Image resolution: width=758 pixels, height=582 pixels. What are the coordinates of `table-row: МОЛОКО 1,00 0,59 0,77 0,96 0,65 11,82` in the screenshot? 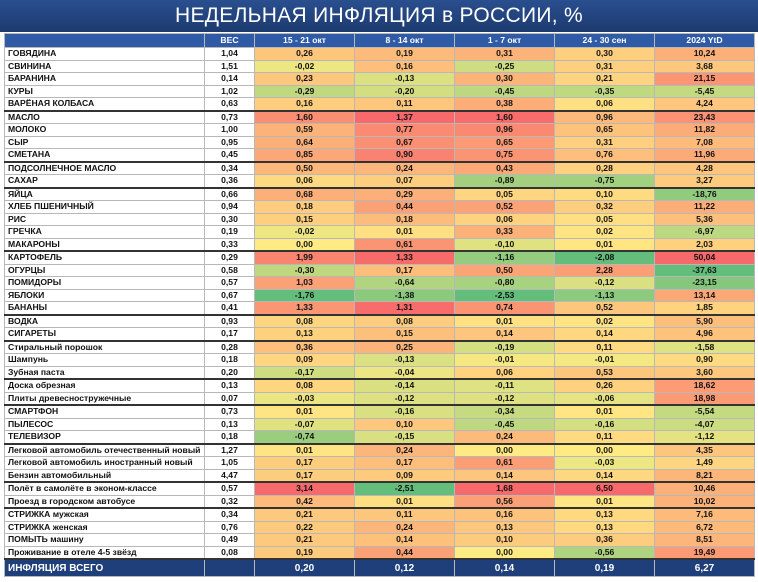 It's located at (379, 130).